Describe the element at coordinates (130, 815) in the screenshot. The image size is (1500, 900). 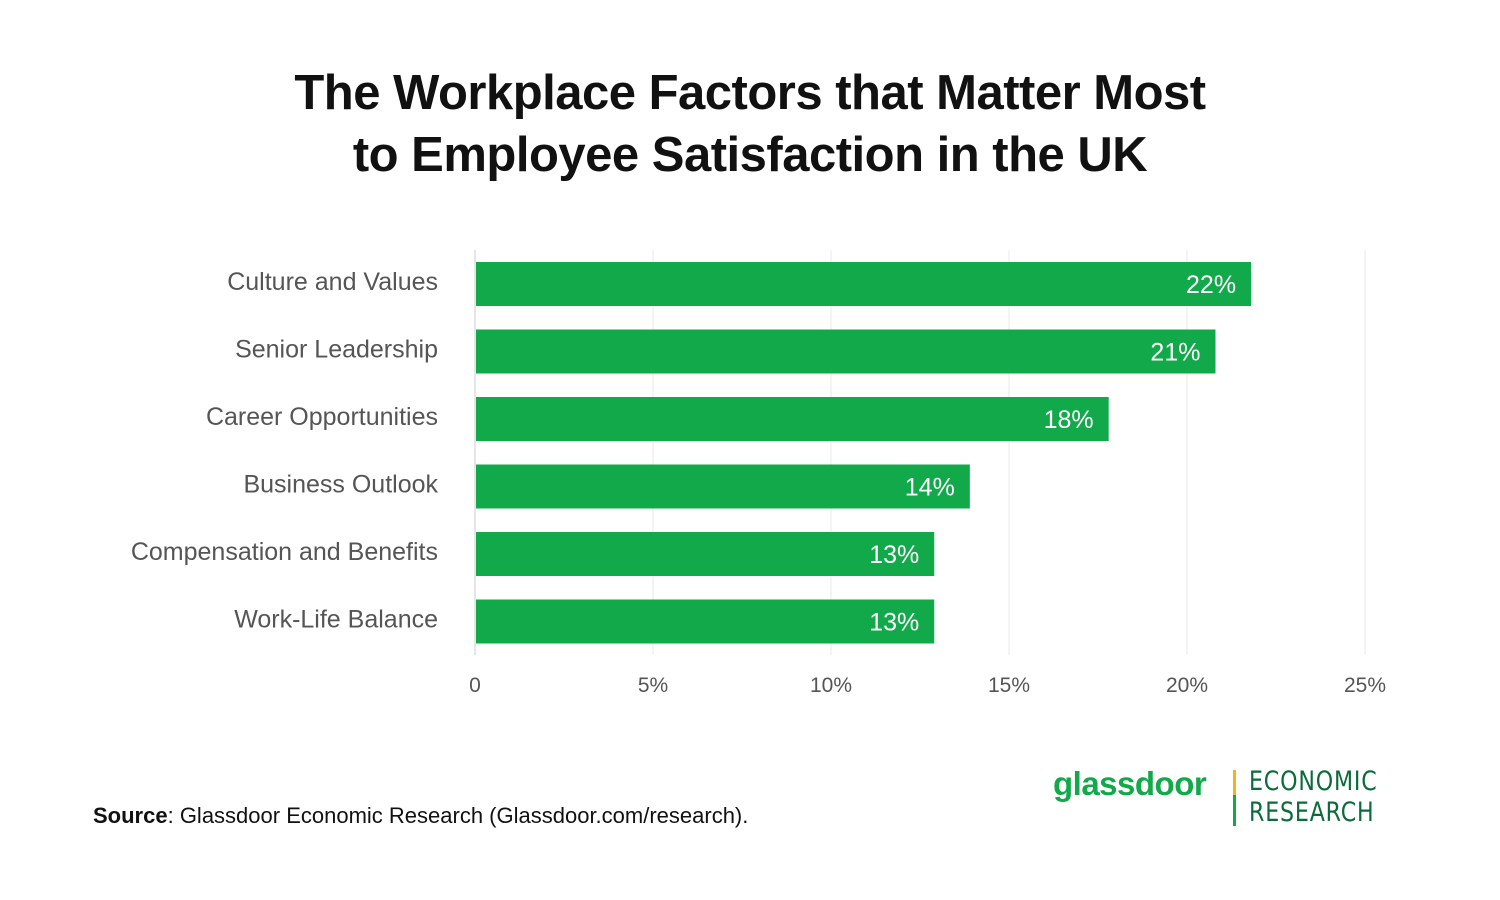
I see `source-label: Source` at that location.